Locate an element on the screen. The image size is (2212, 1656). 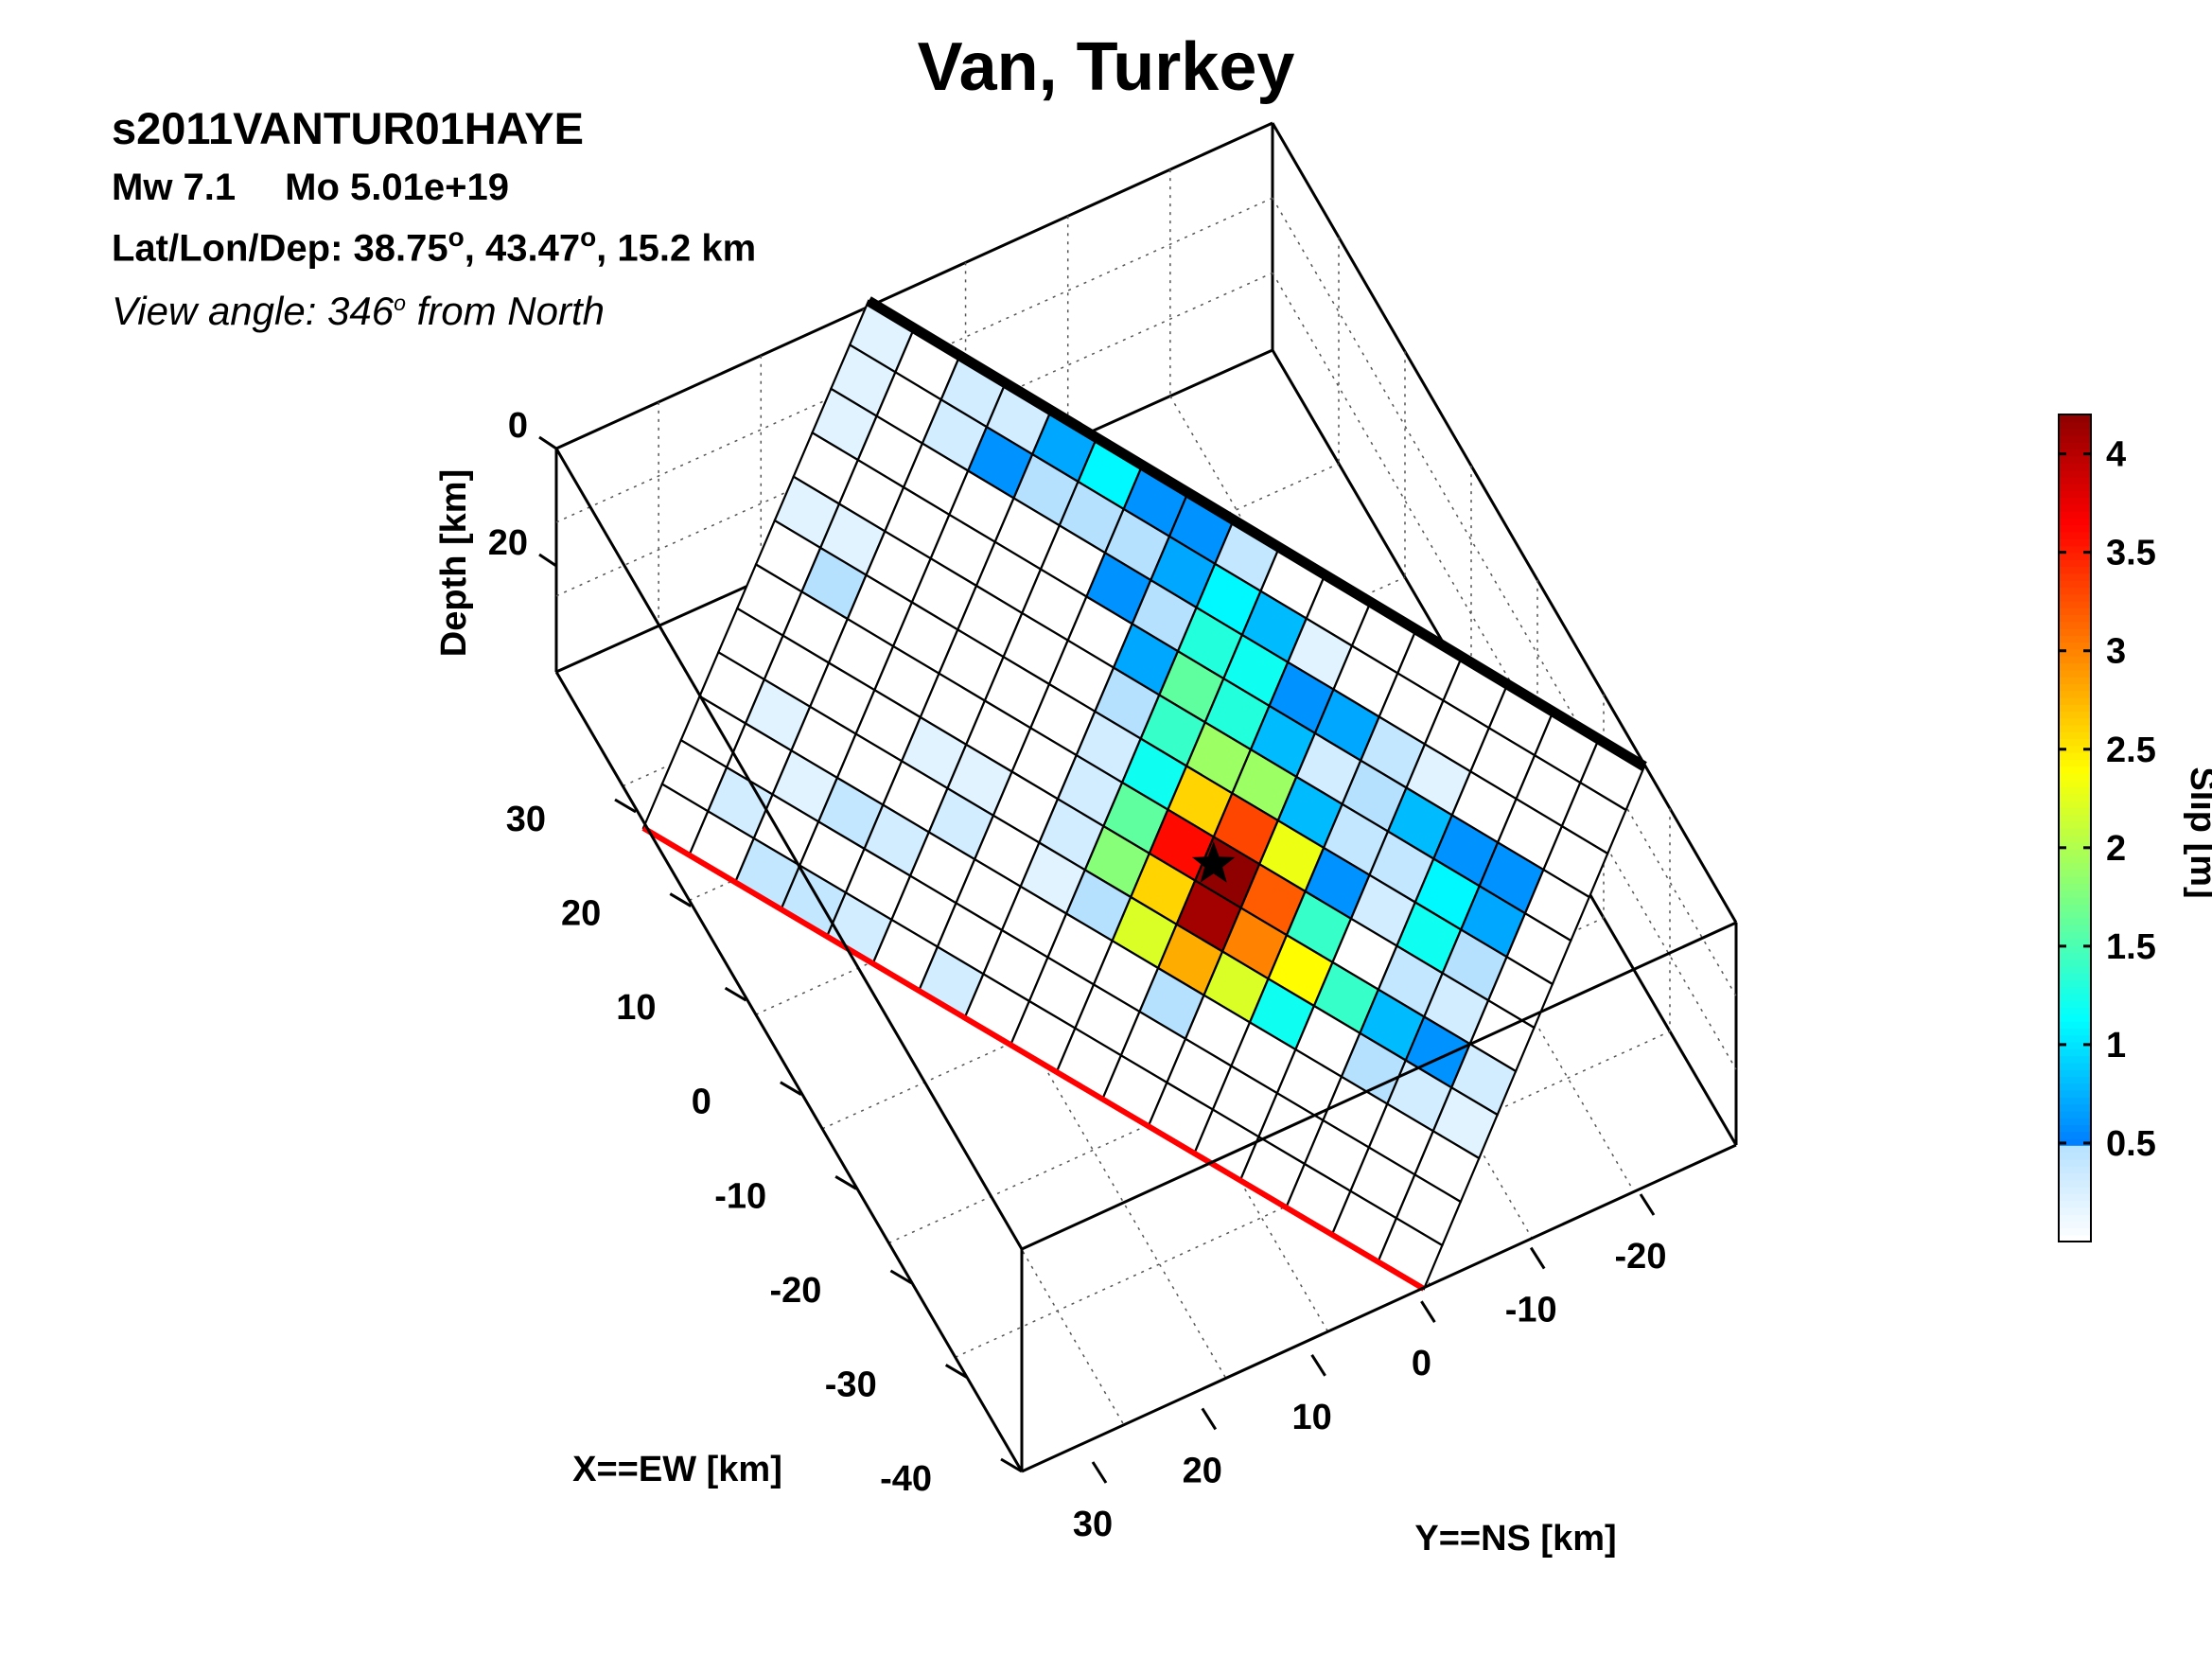
y-tick-label: -10 is located at coordinates (1531, 1310).